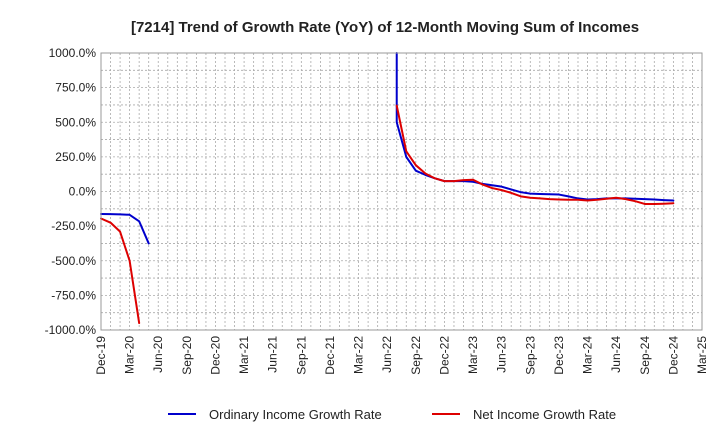 This screenshot has height=440, width=720. Describe the element at coordinates (73, 53) in the screenshot. I see `y-tick-label: 1000.0%` at that location.